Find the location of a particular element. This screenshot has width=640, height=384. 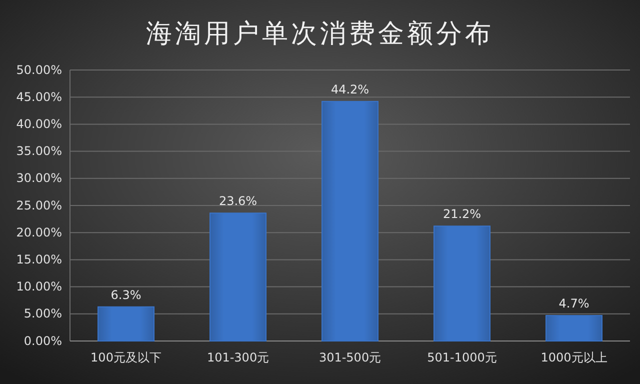

y-tick-label: 20.00% is located at coordinates (39, 232).